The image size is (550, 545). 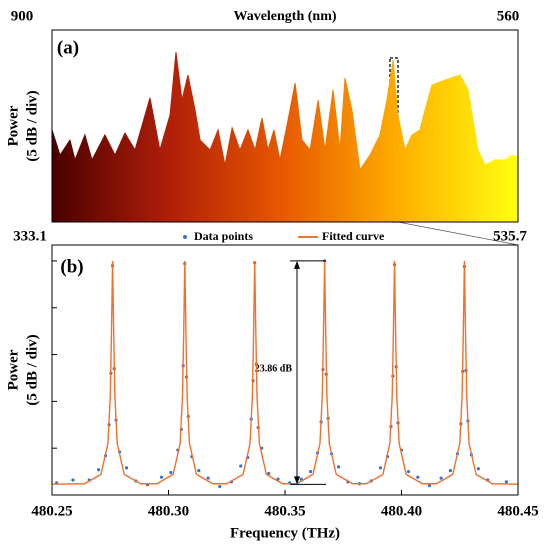 I want to click on legend-label: Fitted curve, so click(x=353, y=236).